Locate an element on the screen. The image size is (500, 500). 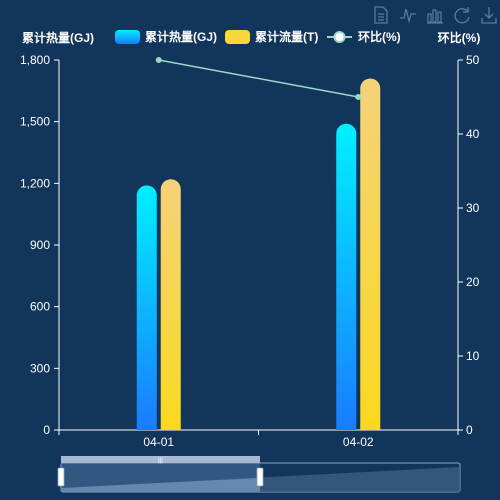
right-axis-tick-label: 0 is located at coordinates (469, 430).